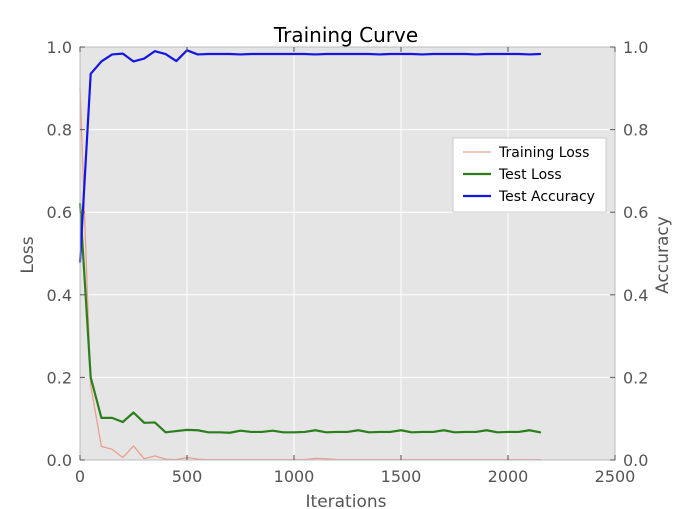  What do you see at coordinates (59, 212) in the screenshot?
I see `y-tick-label: 0.6` at bounding box center [59, 212].